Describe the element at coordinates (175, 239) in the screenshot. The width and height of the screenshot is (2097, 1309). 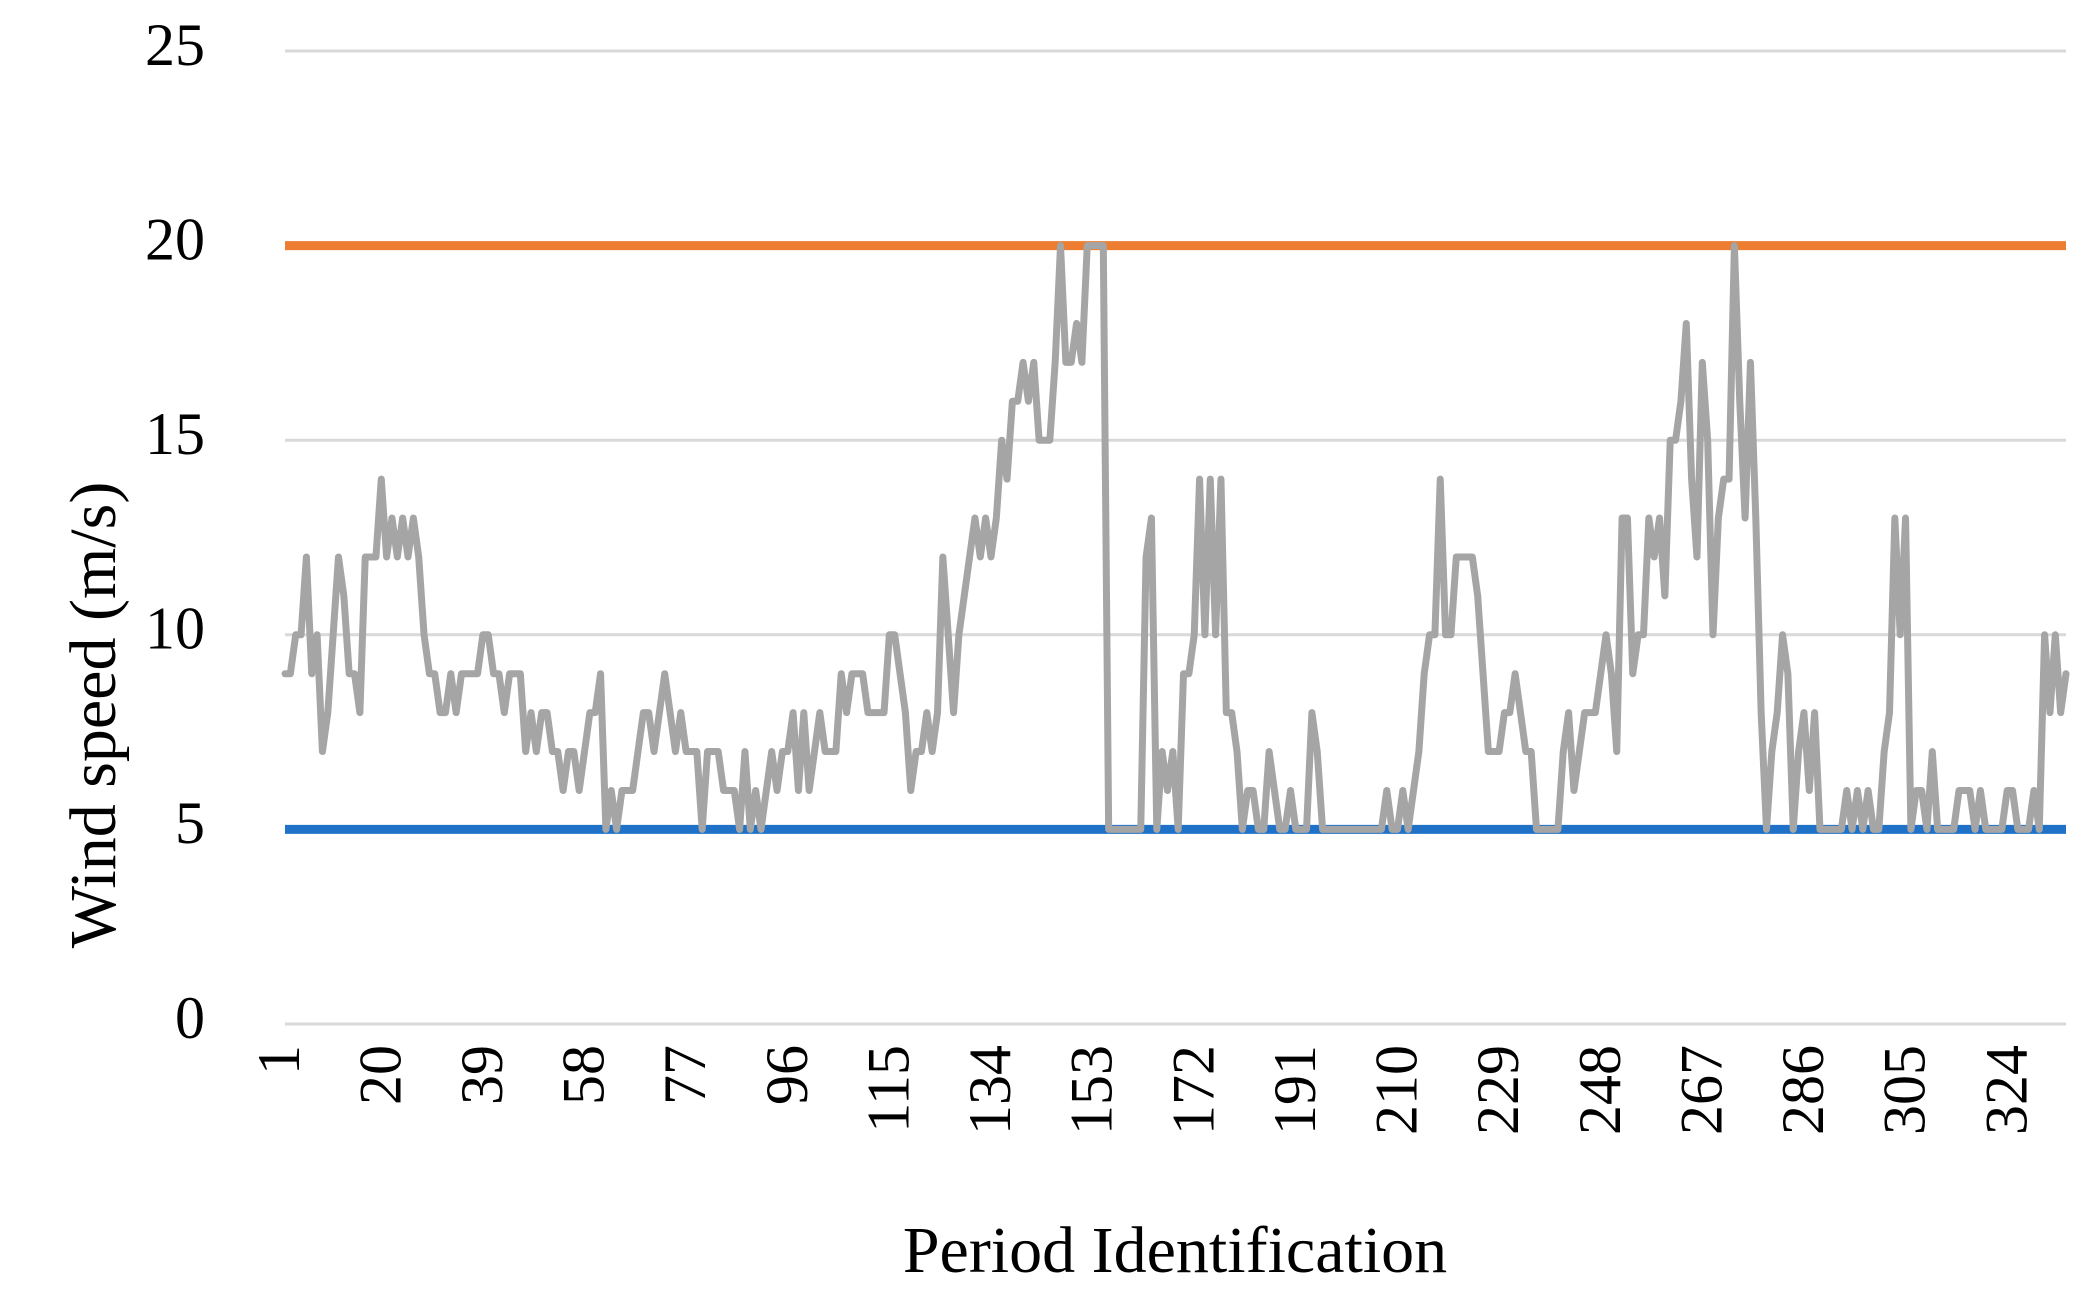
I see `y-tick-label: 20` at that location.